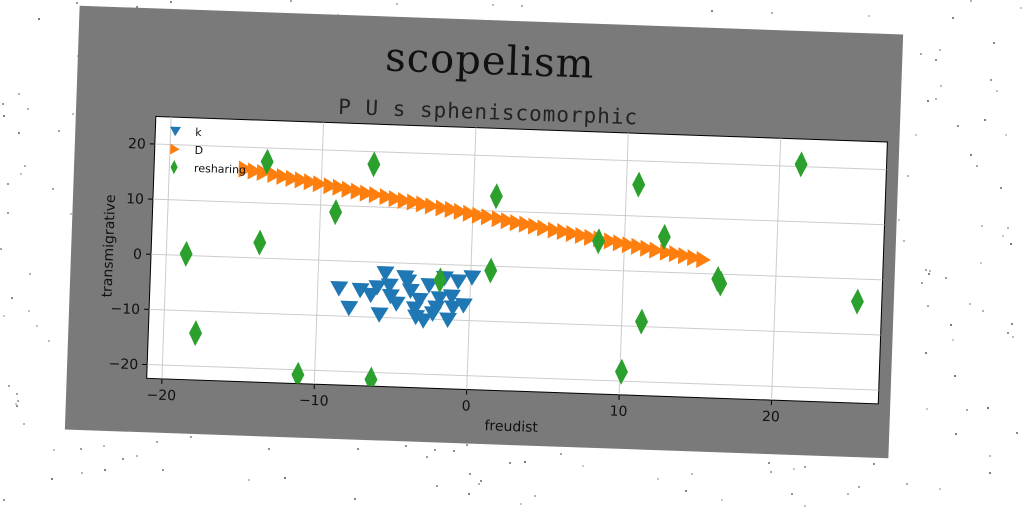 The image size is (1024, 512). I want to click on legend-marker-D, so click(175, 149).